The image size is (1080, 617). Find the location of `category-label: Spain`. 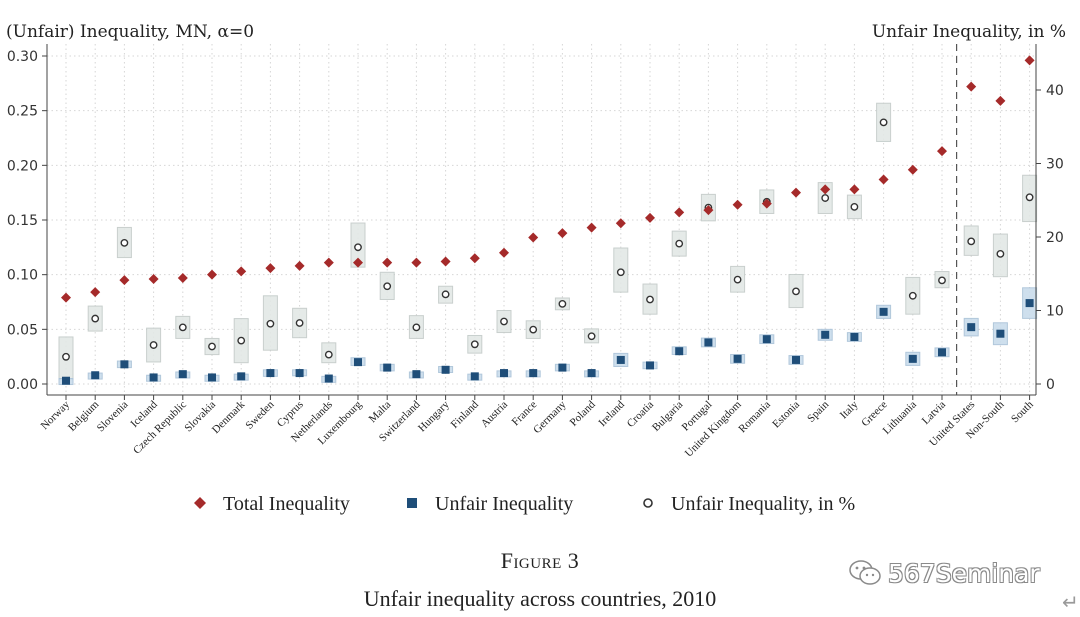

category-label: Spain is located at coordinates (818, 411).